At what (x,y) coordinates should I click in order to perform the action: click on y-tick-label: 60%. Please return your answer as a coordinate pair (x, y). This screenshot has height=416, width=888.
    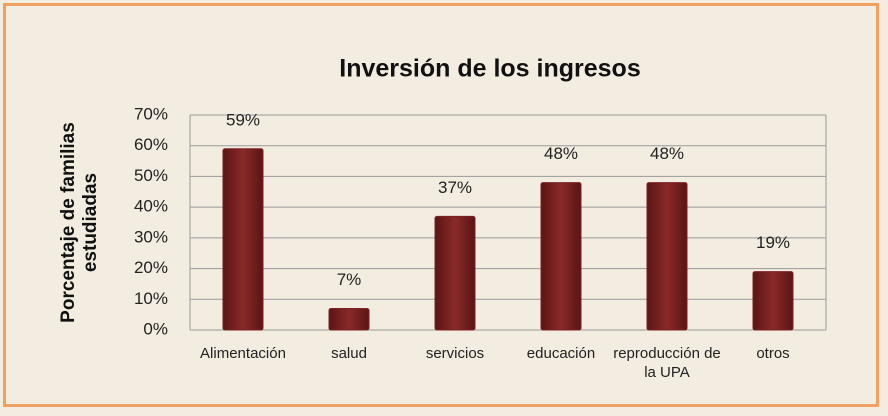
    Looking at the image, I should click on (151, 144).